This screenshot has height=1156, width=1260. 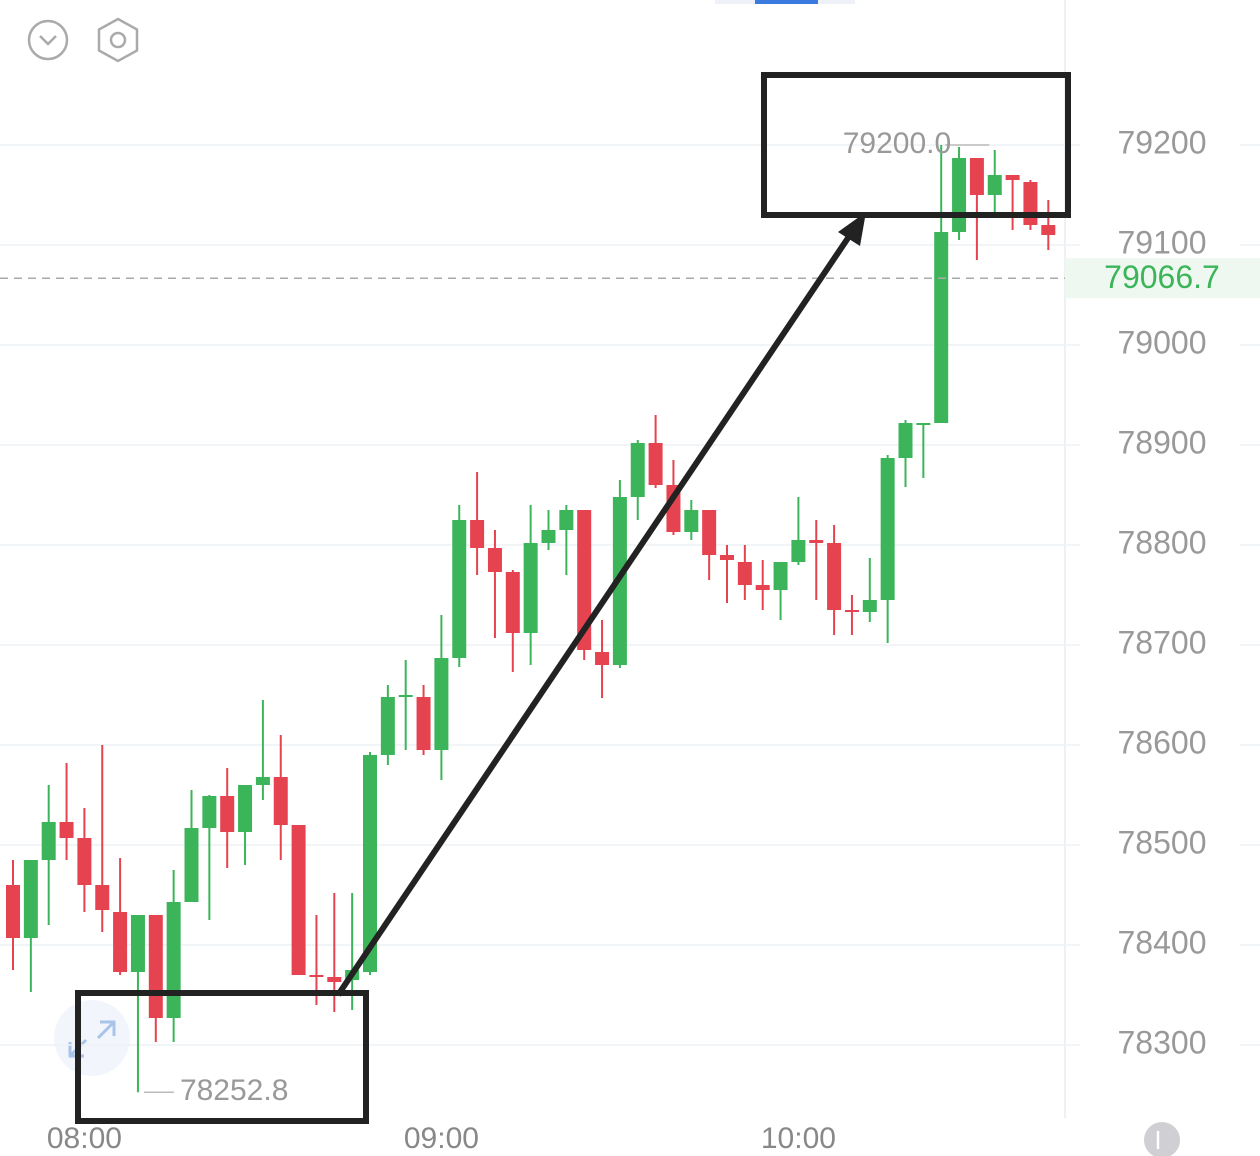 What do you see at coordinates (1162, 242) in the screenshot?
I see `y-tick-label: 79100` at bounding box center [1162, 242].